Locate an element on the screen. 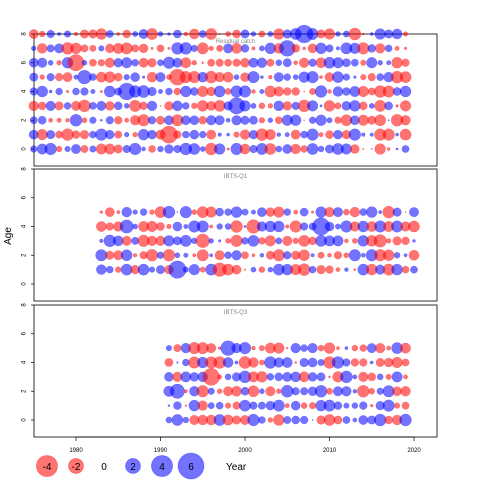 The width and height of the screenshot is (480, 480). panel-title: IBTS-Q1 is located at coordinates (236, 177).